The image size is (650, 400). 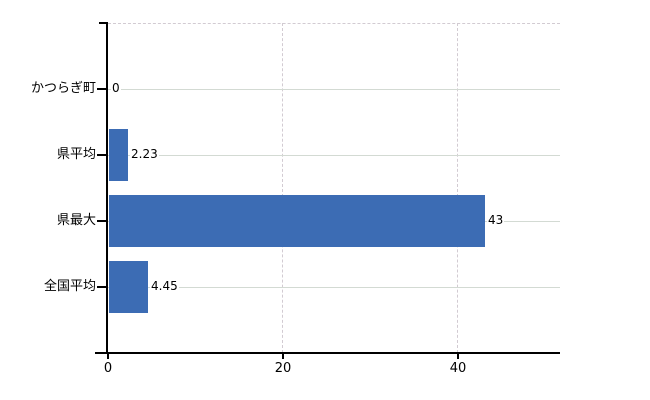 I want to click on value-label: 0, so click(x=116, y=88).